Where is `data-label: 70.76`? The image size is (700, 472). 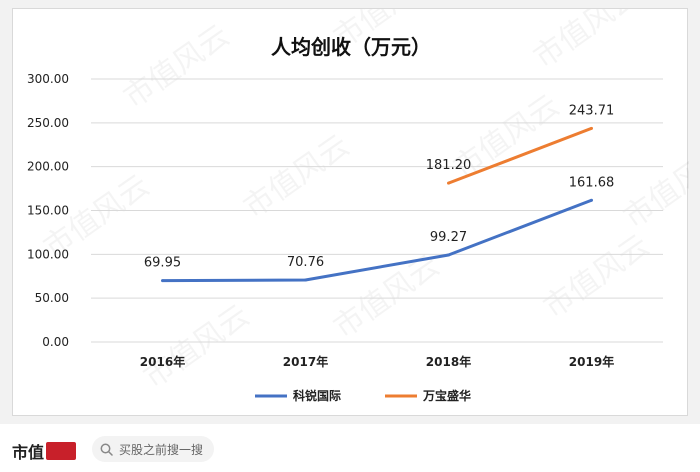 data-label: 70.76 is located at coordinates (305, 262).